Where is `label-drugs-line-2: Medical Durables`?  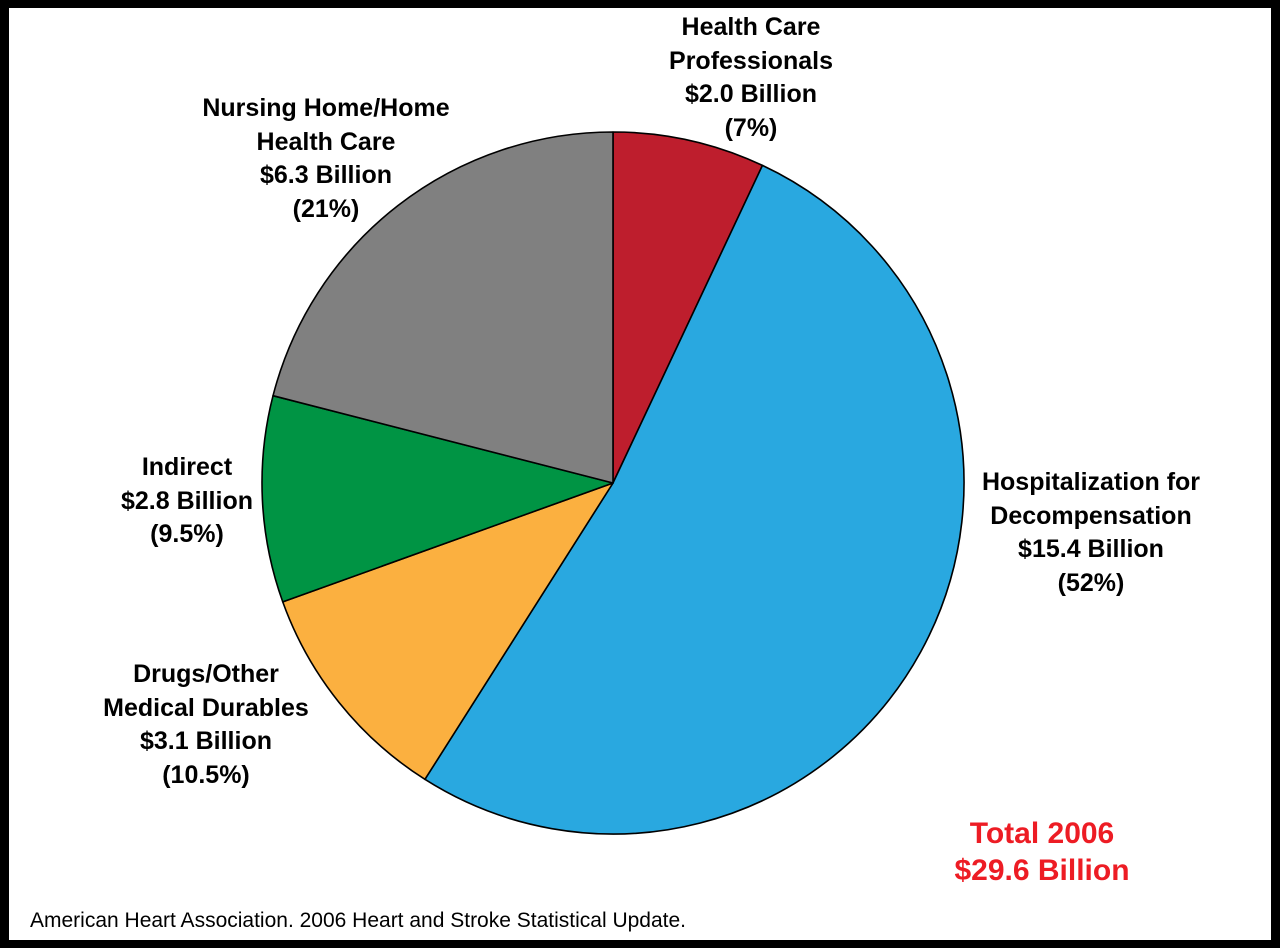
label-drugs-line-2: Medical Durables is located at coordinates (206, 707).